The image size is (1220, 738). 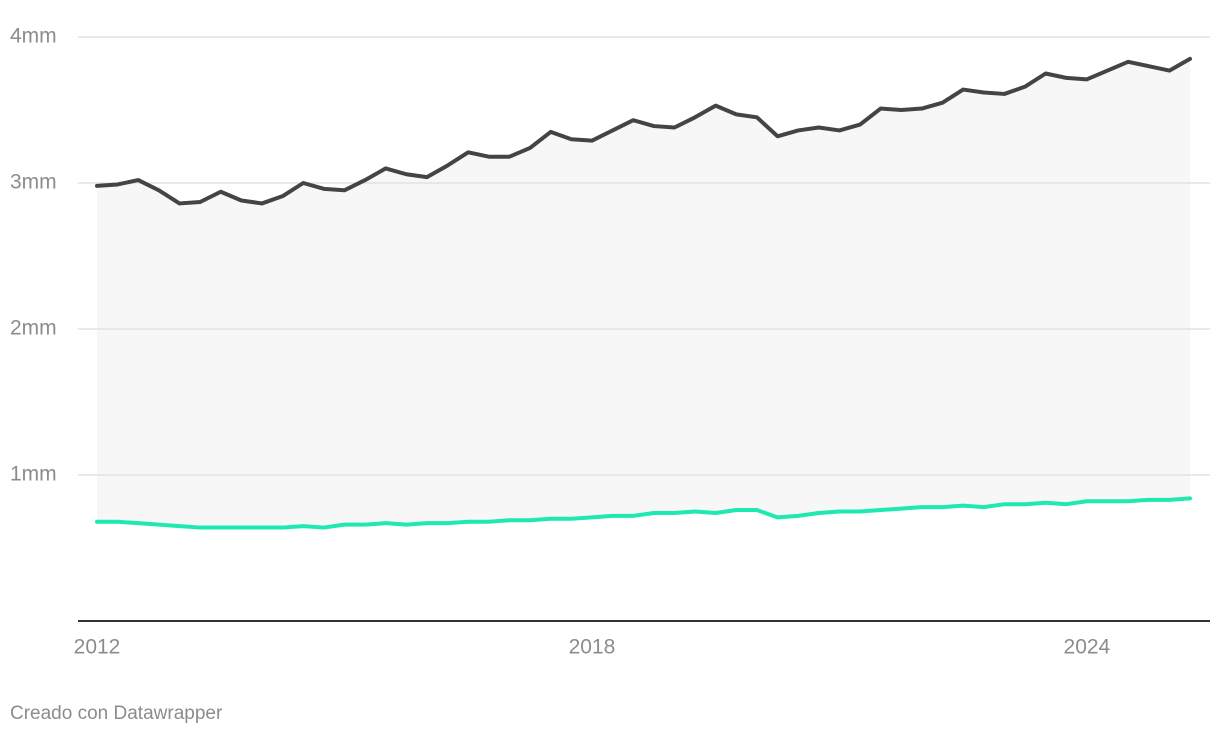 I want to click on y-tick-label: 1mm, so click(x=33, y=474).